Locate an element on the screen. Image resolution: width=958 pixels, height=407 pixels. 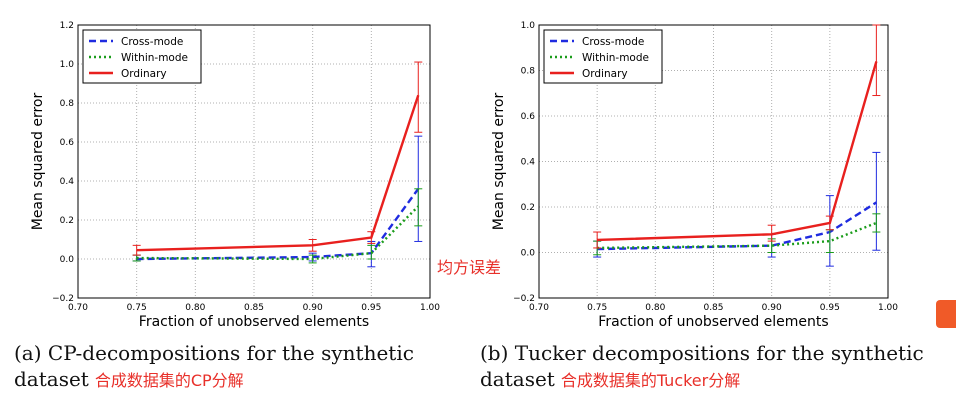
y-tick-label: 1.2 is located at coordinates (67, 26).